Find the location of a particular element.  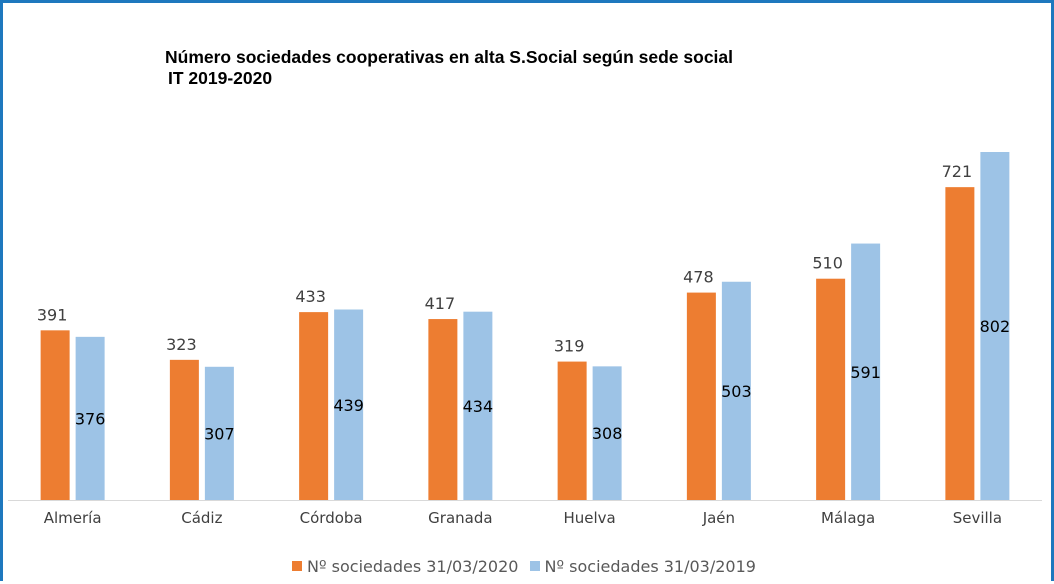

data-label-granada-2019: 434 is located at coordinates (478, 406).